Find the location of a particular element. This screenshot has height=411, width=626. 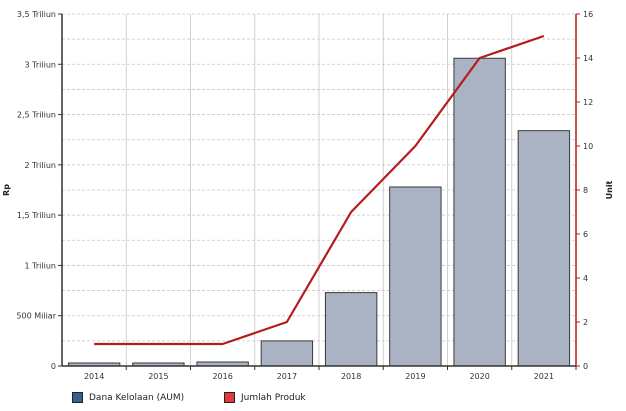

y-tick-label: 2,5 Triliun is located at coordinates (36, 115).